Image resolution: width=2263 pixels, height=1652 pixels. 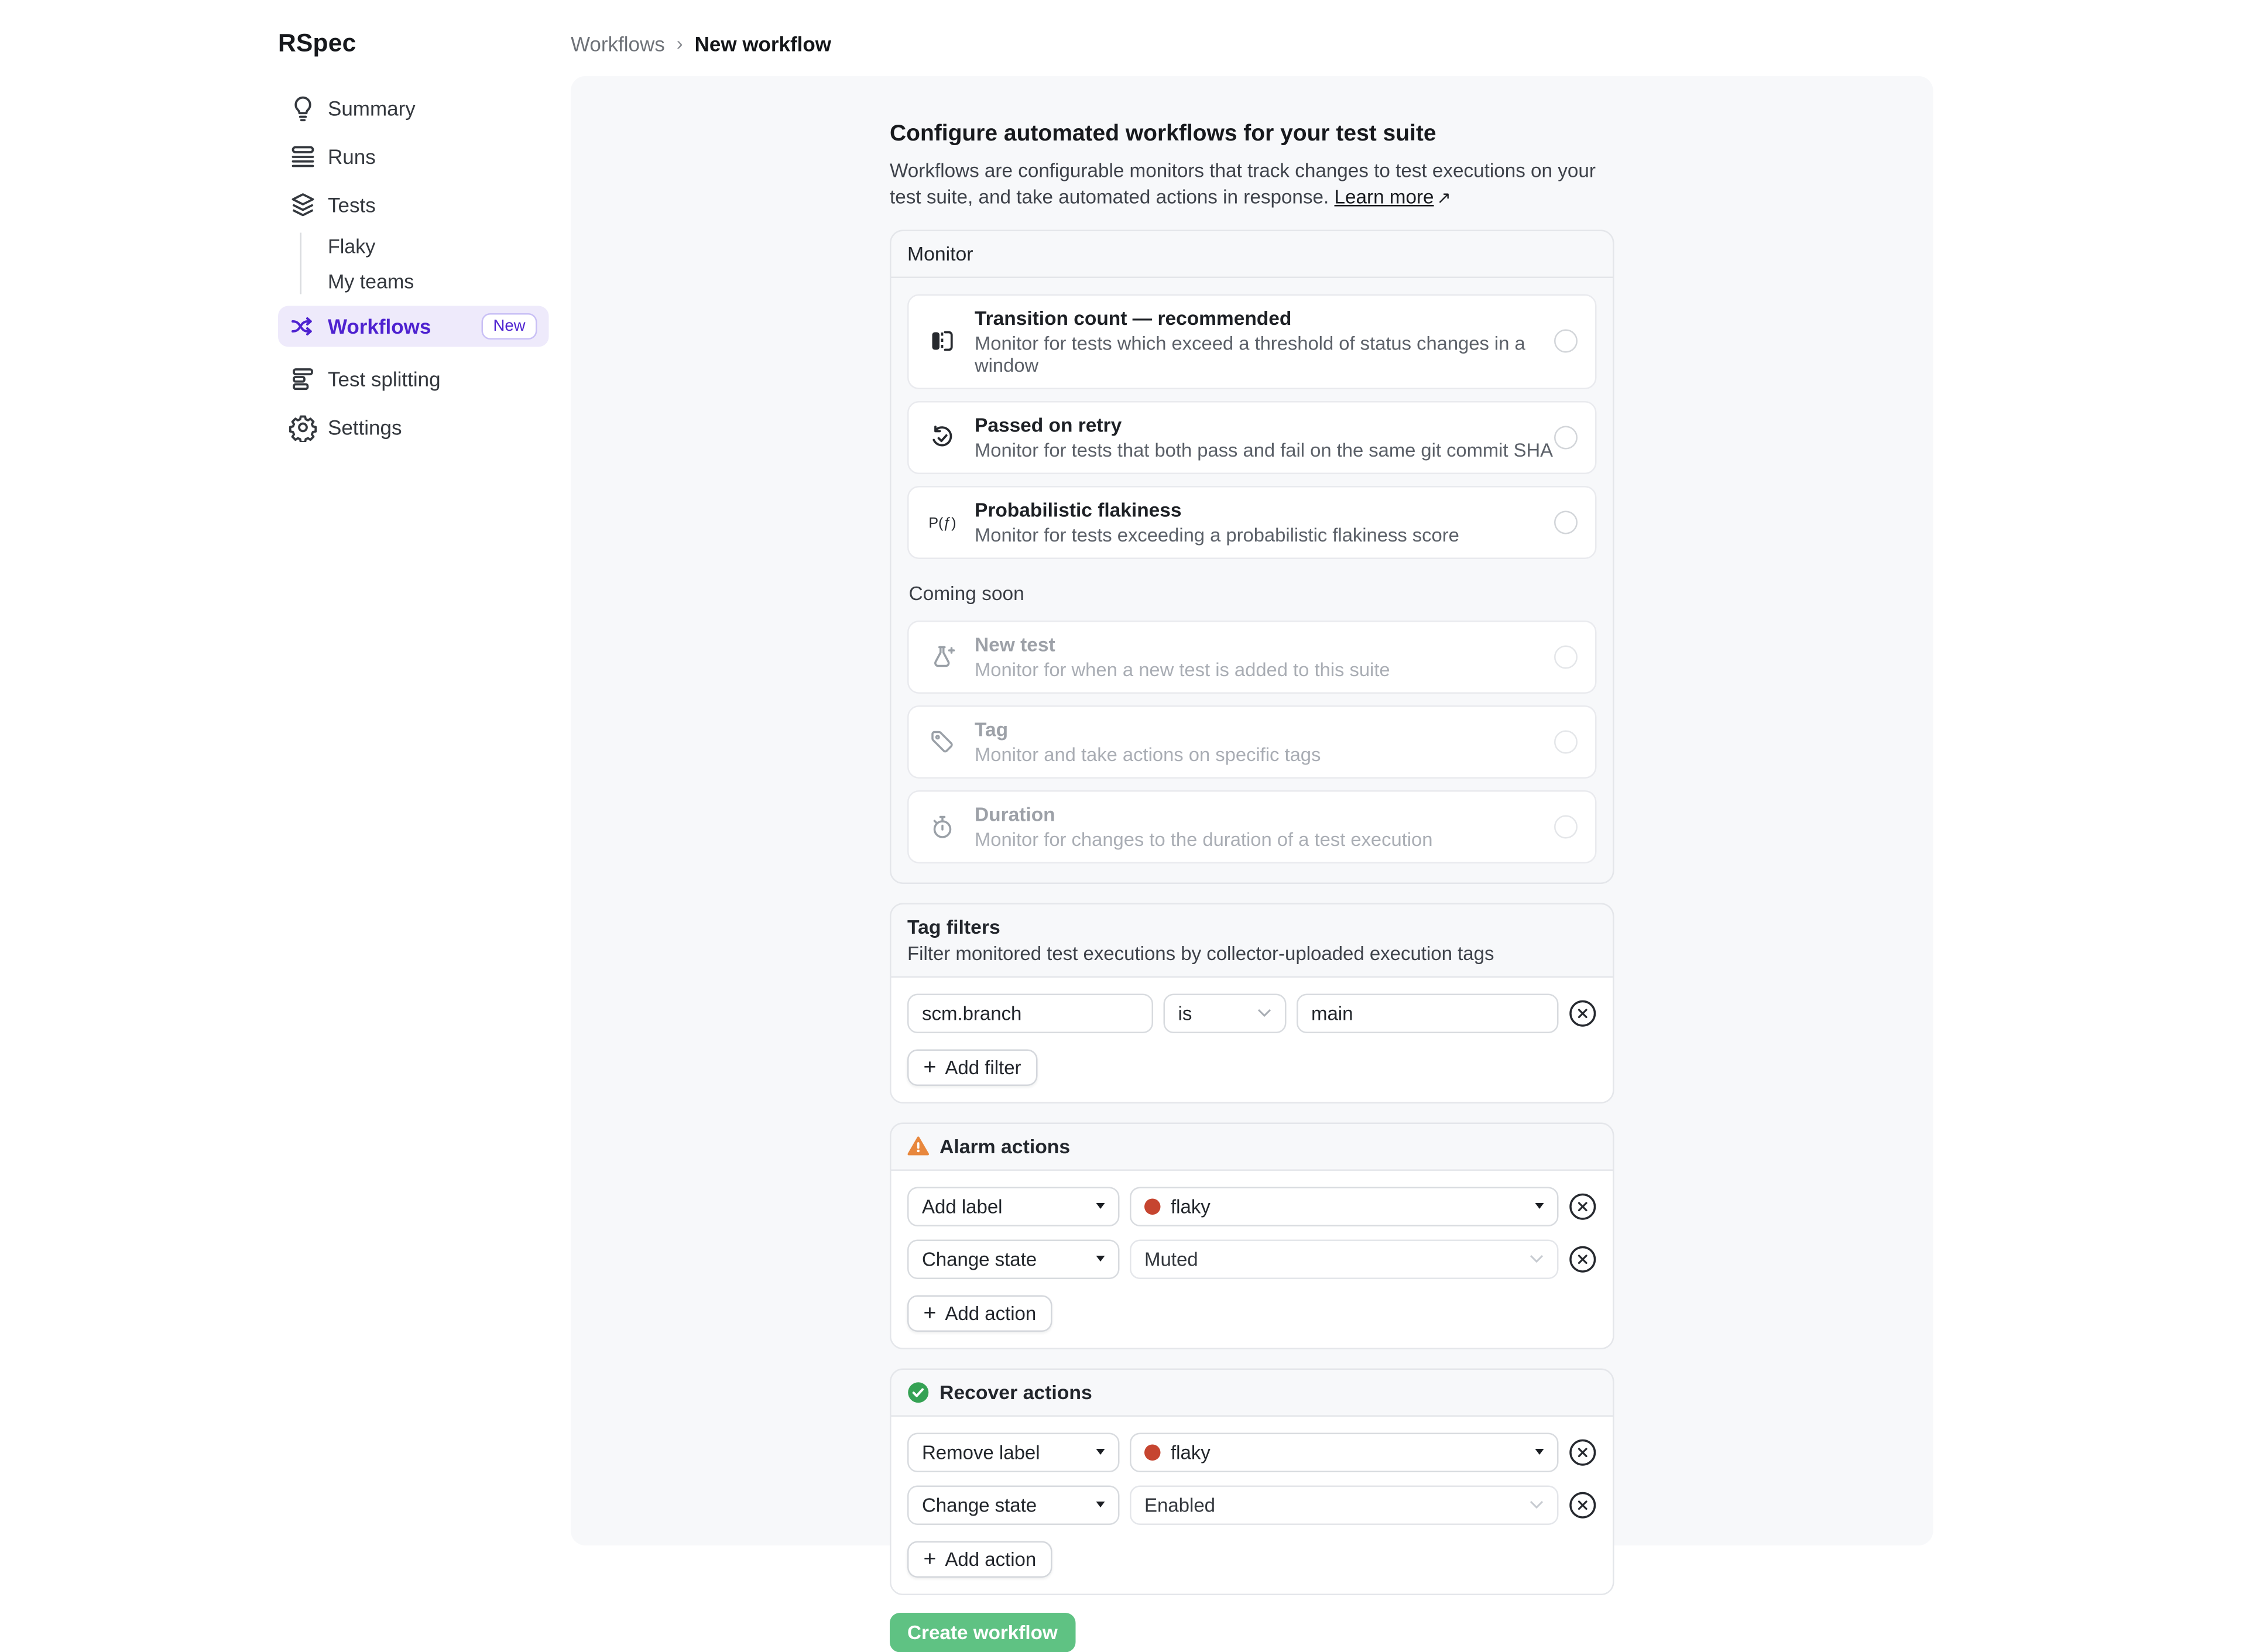 I want to click on recover-action-row: Change state Enabled, so click(x=1252, y=1505).